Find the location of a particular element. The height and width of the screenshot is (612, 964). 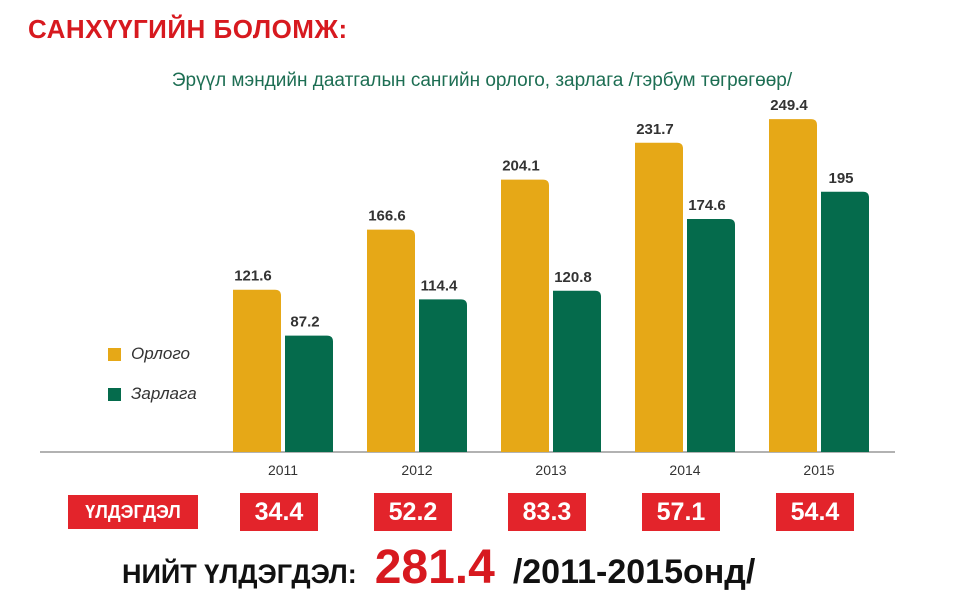

bar-expense-2014 is located at coordinates (711, 335).